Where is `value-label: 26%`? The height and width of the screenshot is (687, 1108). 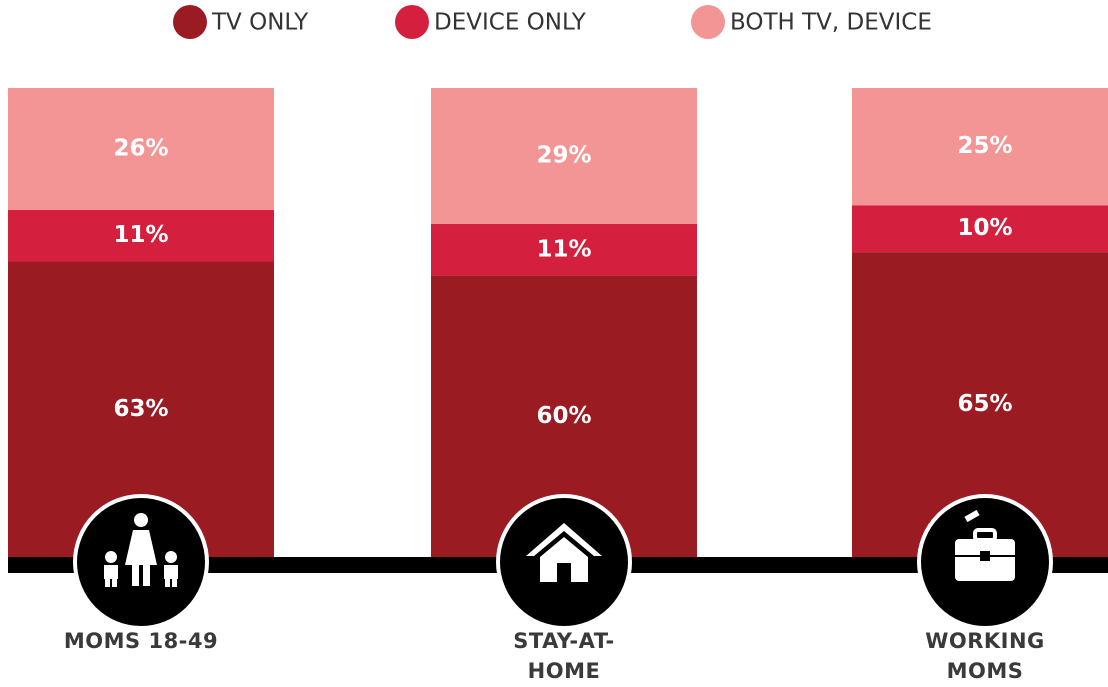 value-label: 26% is located at coordinates (140, 148).